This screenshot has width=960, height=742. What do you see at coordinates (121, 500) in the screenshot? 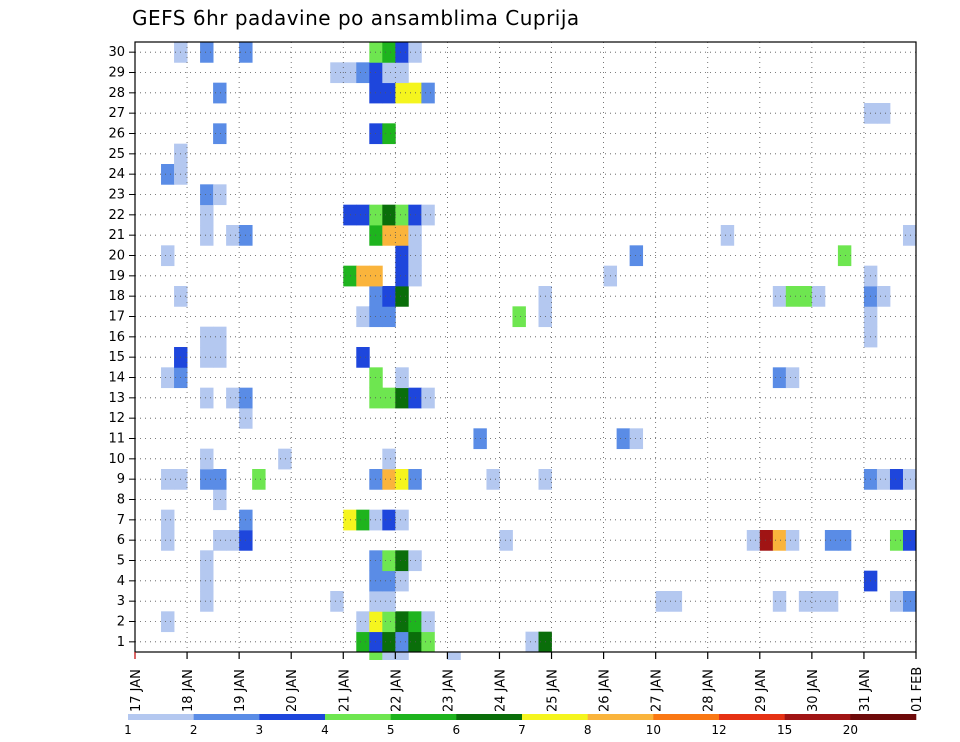
I see `y-tick-label: 8` at bounding box center [121, 500].